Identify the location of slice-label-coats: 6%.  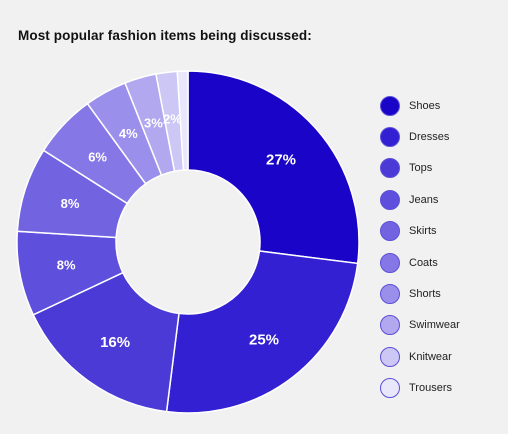
(97, 157).